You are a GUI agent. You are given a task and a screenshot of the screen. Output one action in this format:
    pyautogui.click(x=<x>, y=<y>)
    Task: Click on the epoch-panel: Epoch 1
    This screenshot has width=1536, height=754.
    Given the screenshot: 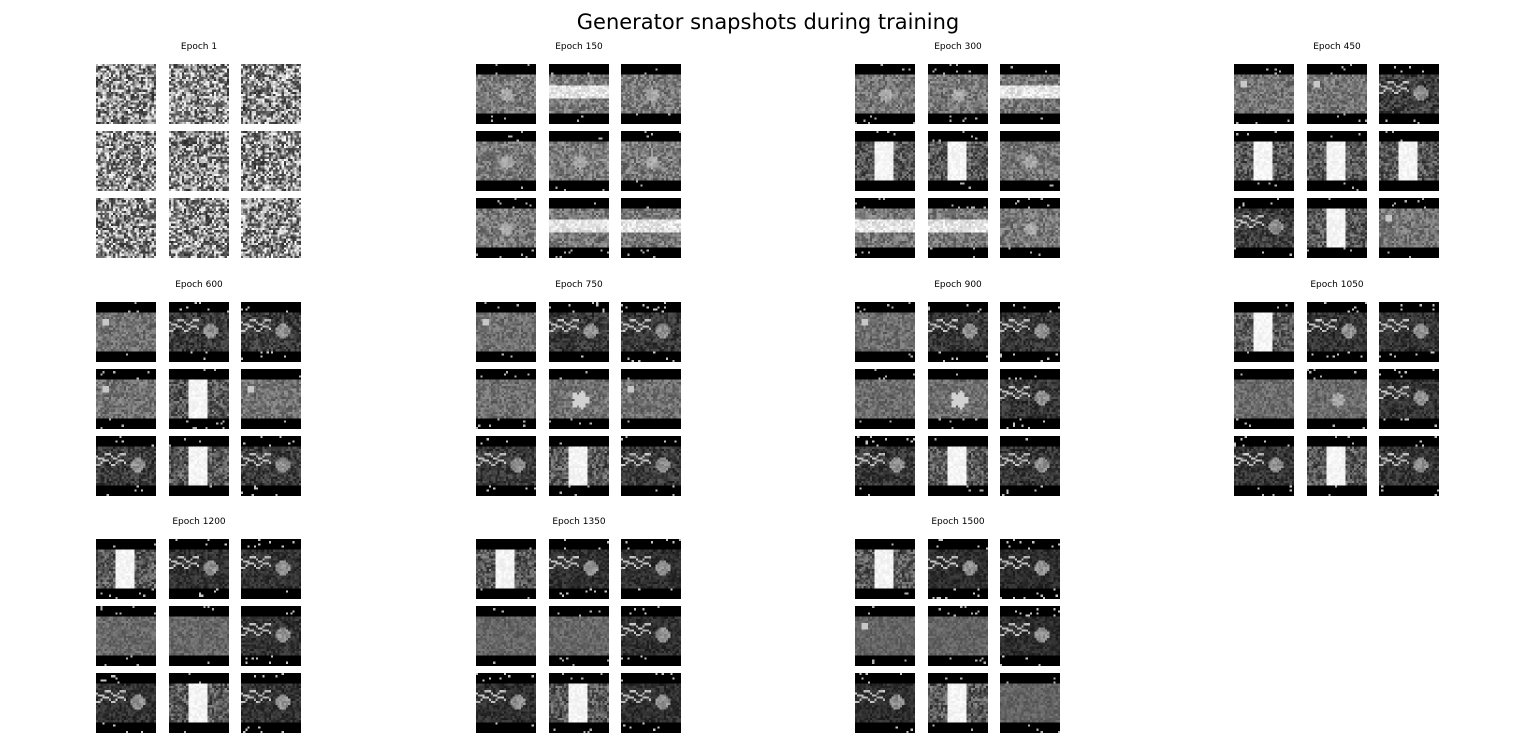 What is the action you would take?
    pyautogui.click(x=199, y=152)
    